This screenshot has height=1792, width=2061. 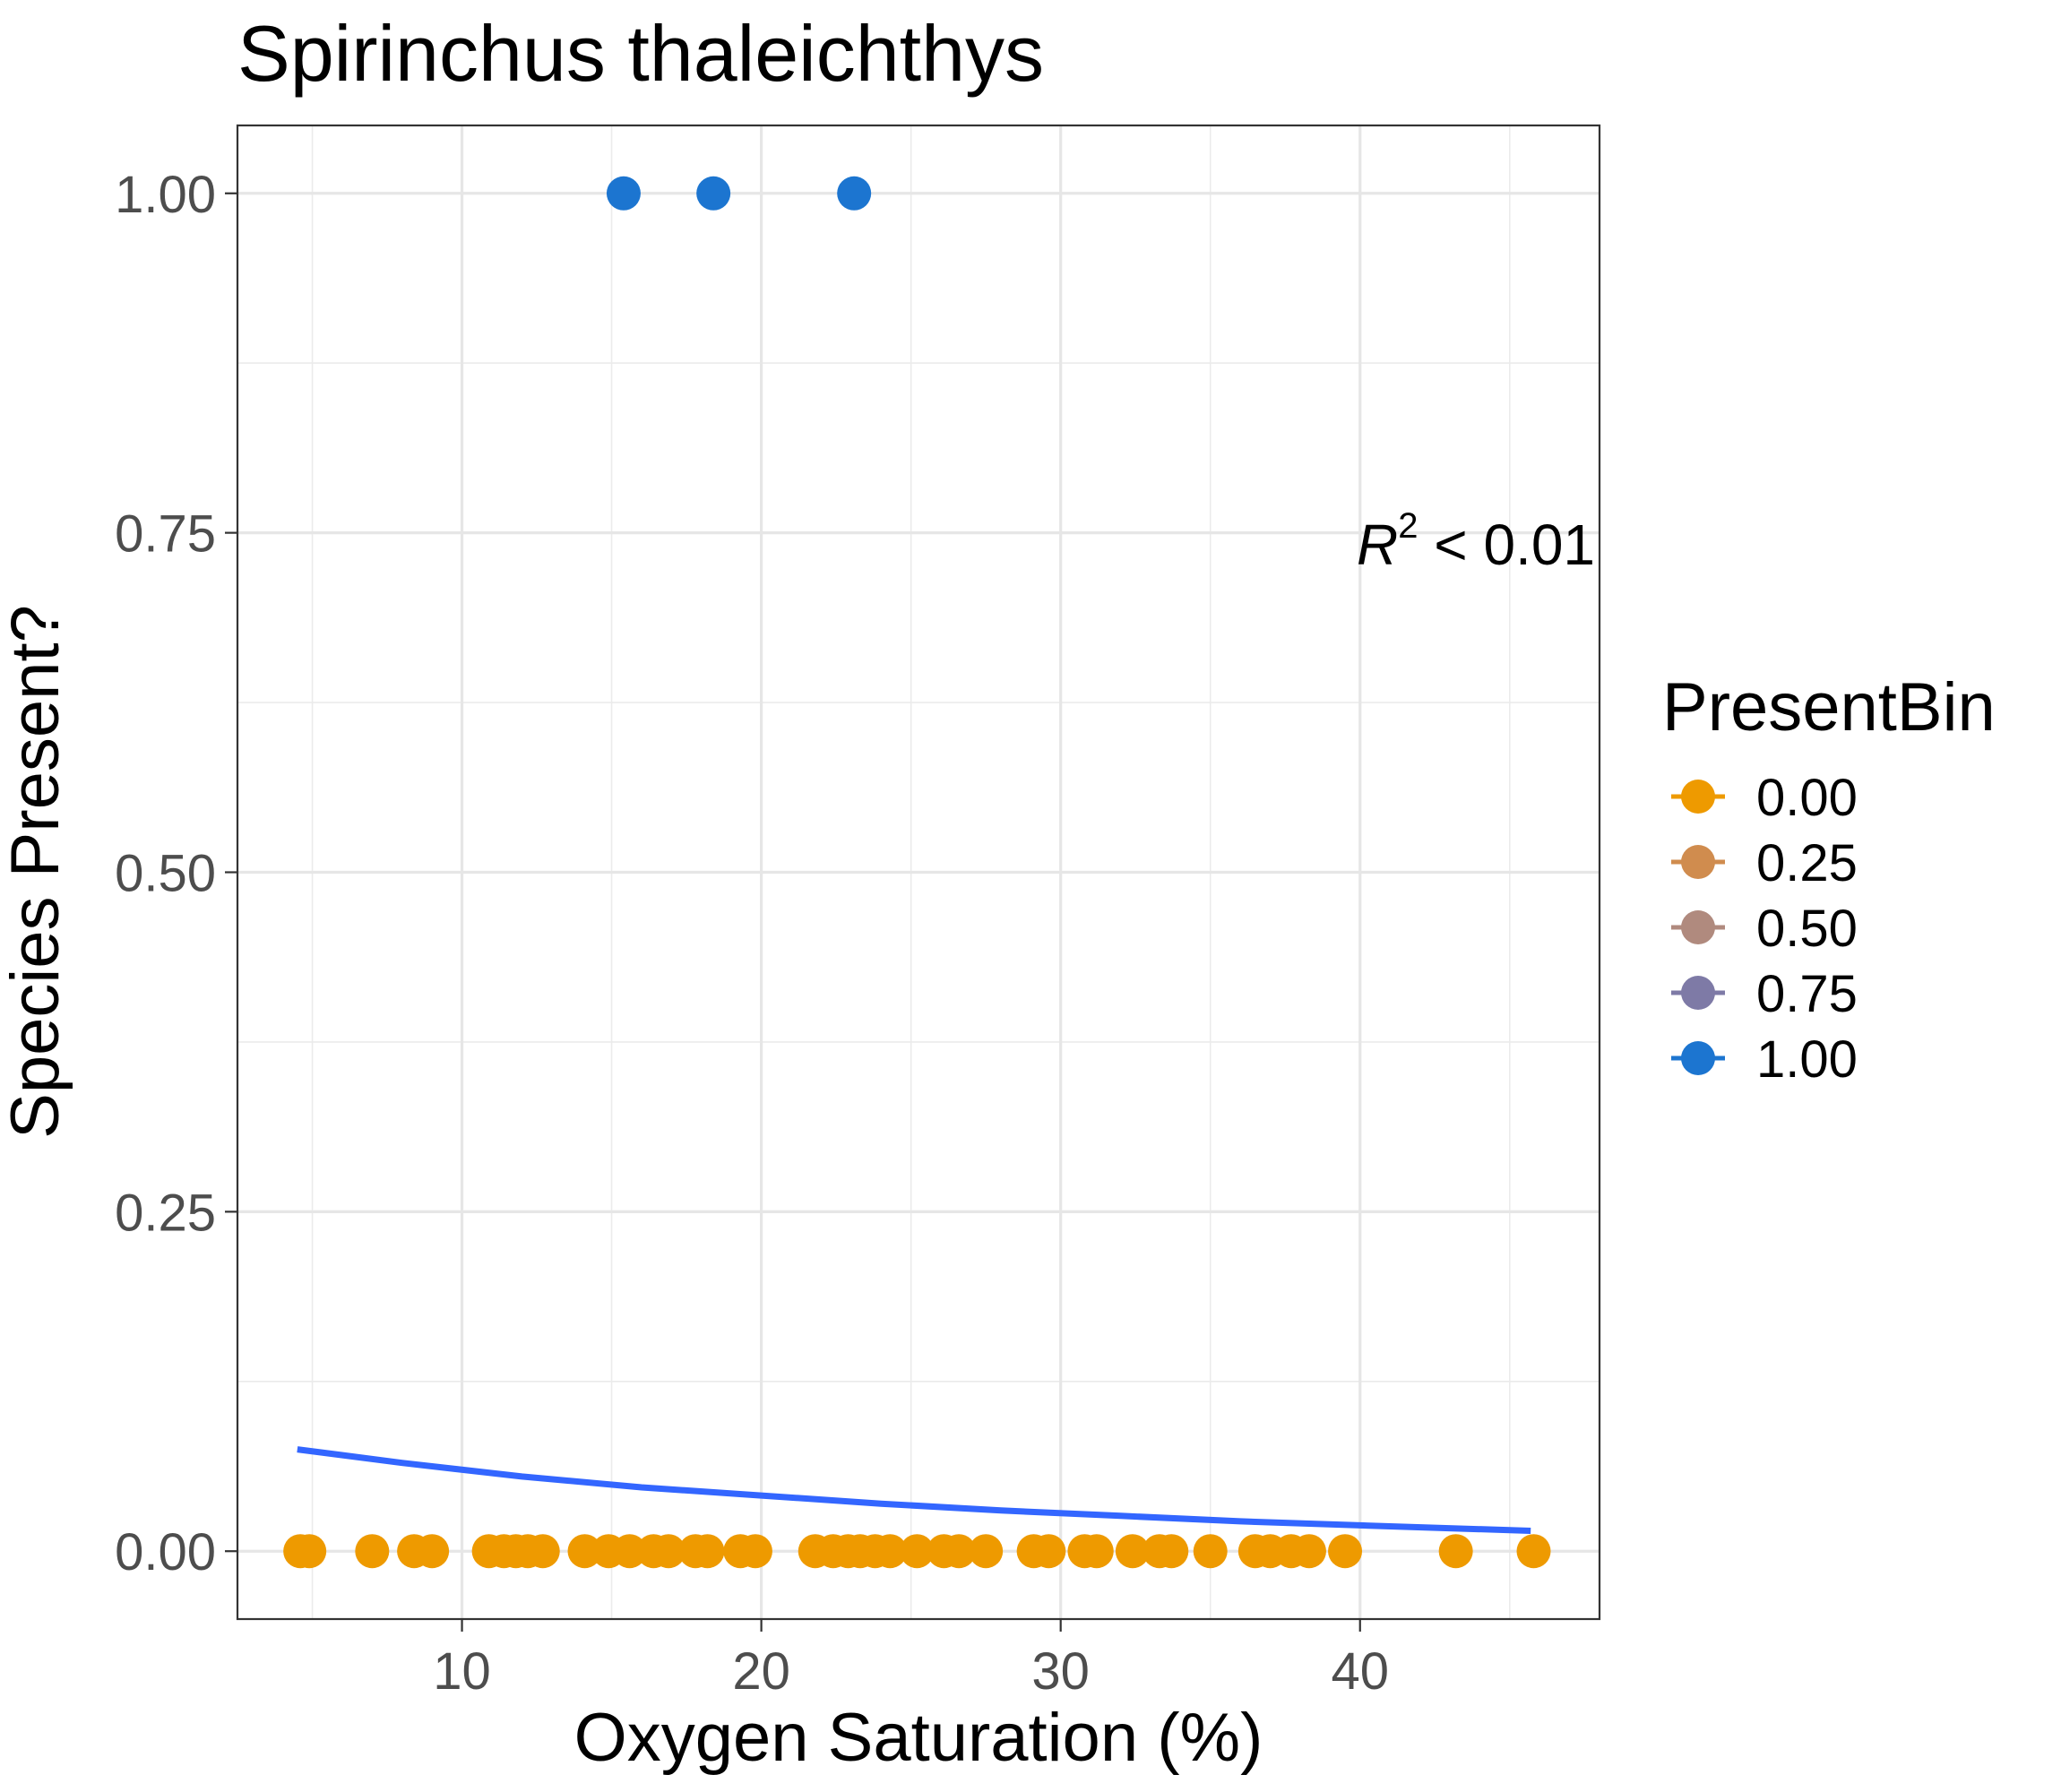 I want to click on r-squared-annotation: R2 < 0.01, so click(x=1476, y=541).